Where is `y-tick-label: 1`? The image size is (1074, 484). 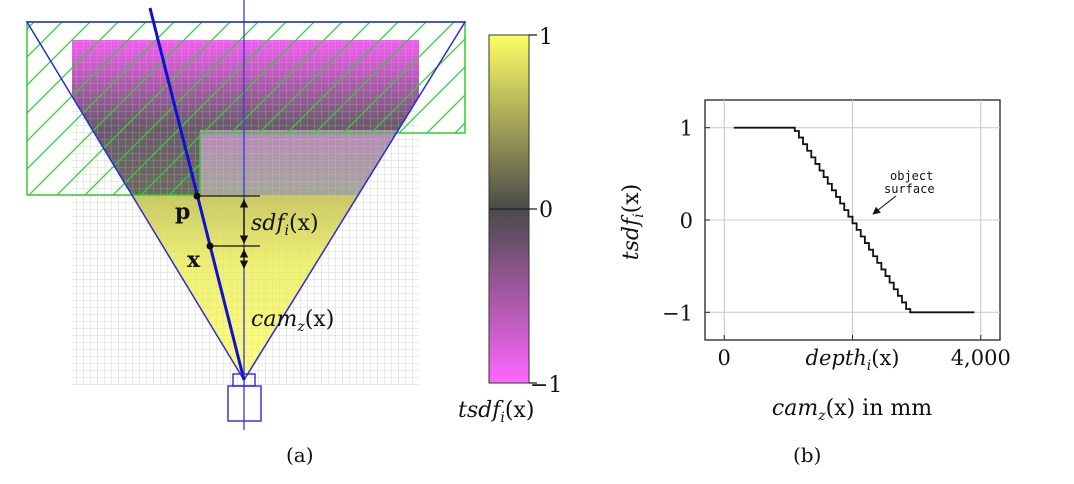
y-tick-label: 1 is located at coordinates (686, 129).